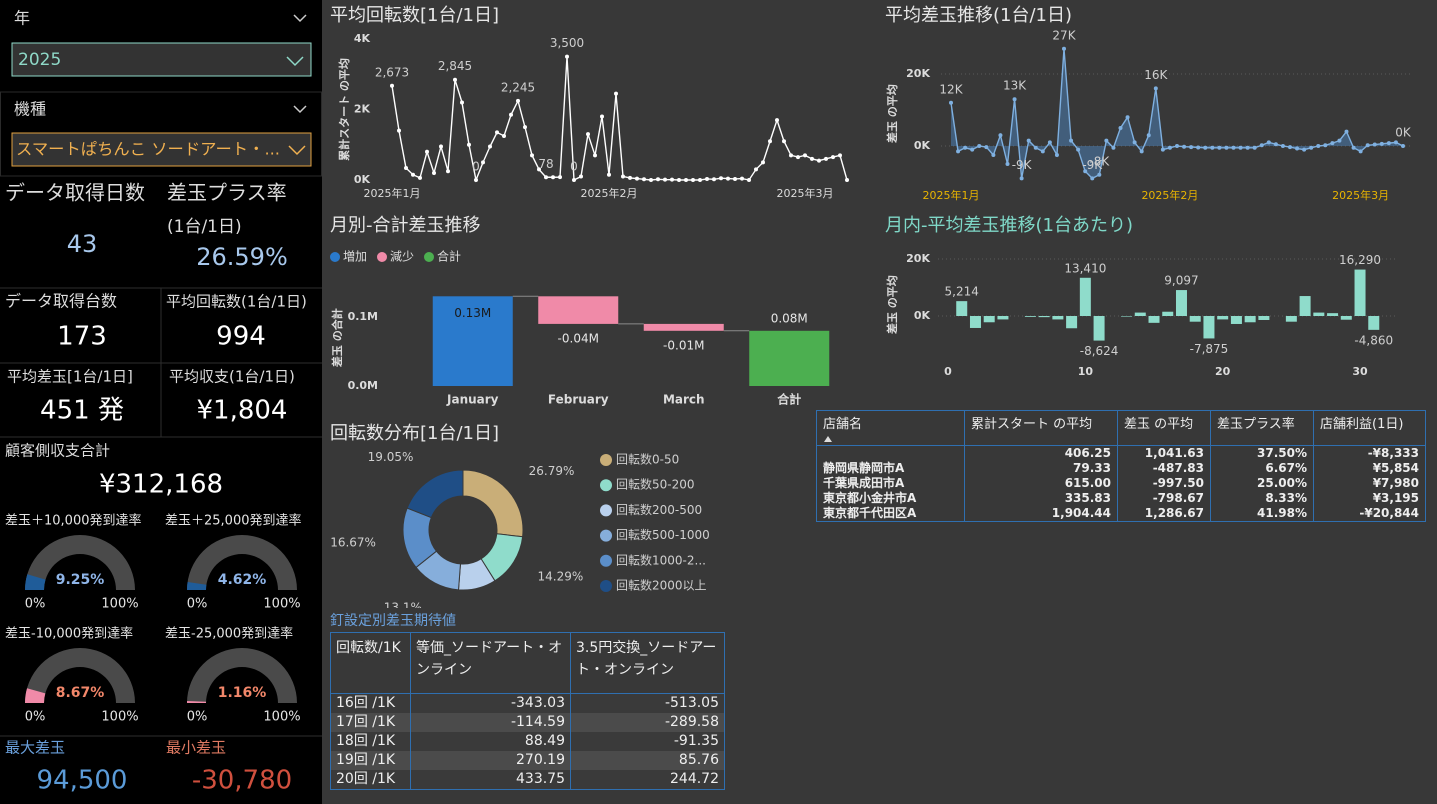  I want to click on x-tick-label: 2025年3月, so click(1360, 195).